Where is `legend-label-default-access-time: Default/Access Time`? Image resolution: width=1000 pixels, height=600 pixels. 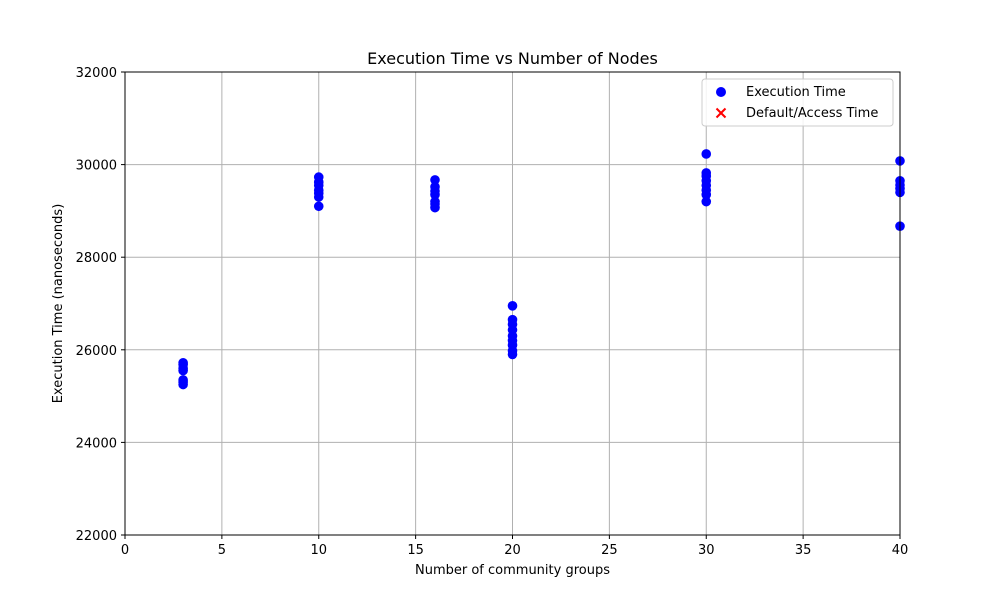 legend-label-default-access-time: Default/Access Time is located at coordinates (812, 113).